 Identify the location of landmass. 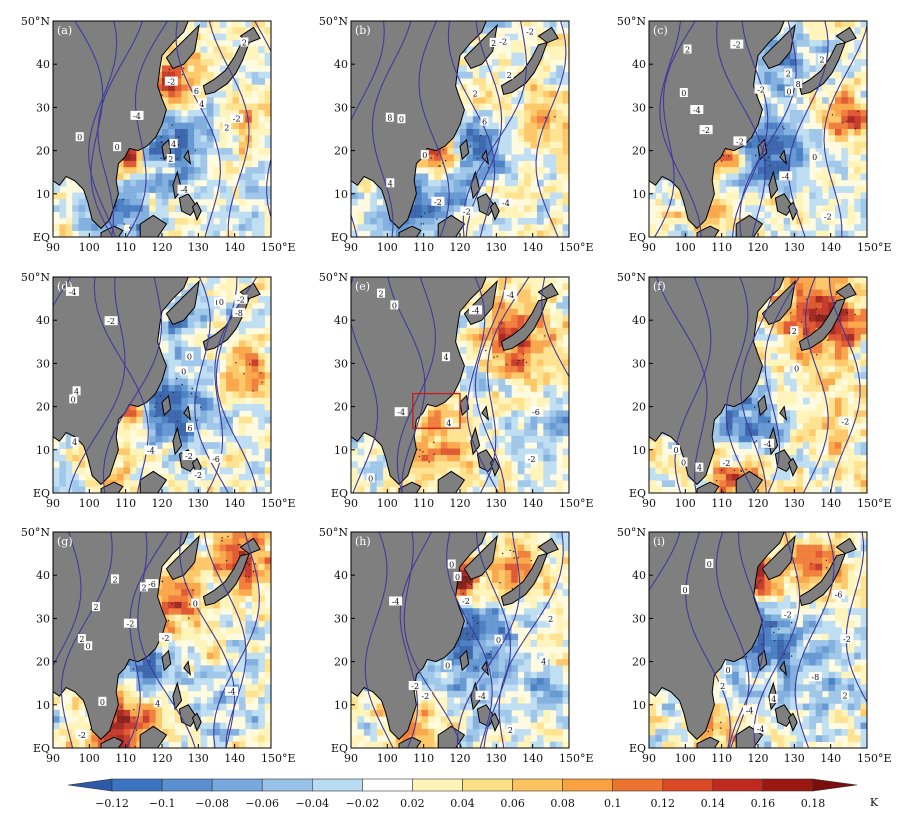
(455, 129).